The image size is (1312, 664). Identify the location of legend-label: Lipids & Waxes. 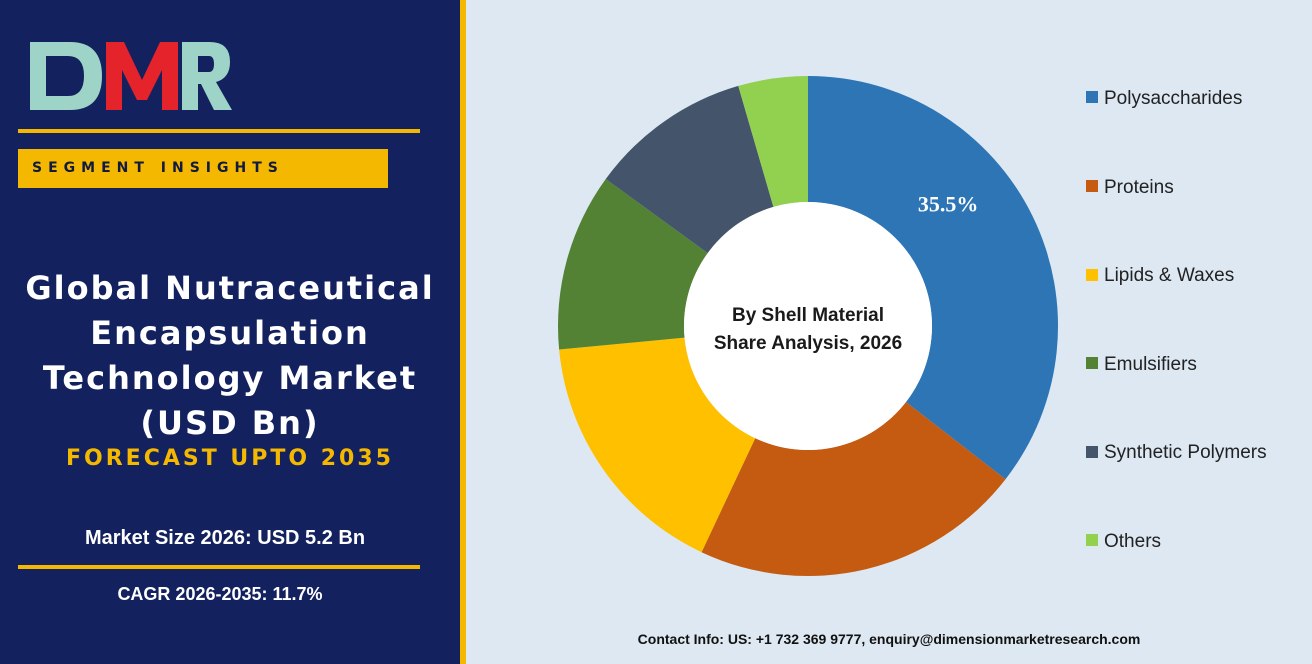
(1169, 276).